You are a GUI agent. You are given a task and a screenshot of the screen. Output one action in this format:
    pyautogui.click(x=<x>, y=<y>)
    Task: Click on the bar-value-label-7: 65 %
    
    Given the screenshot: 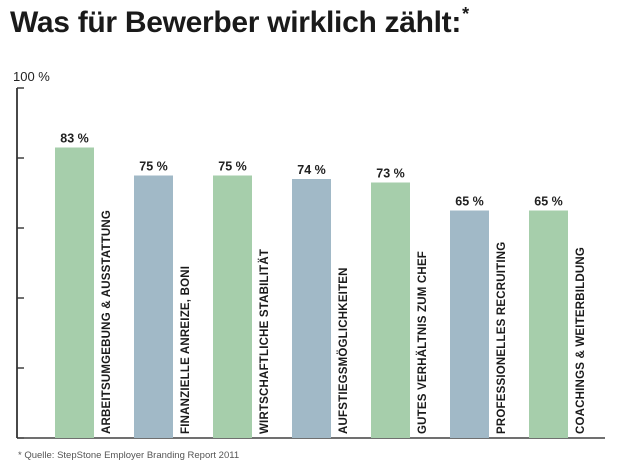 What is the action you would take?
    pyautogui.click(x=548, y=202)
    